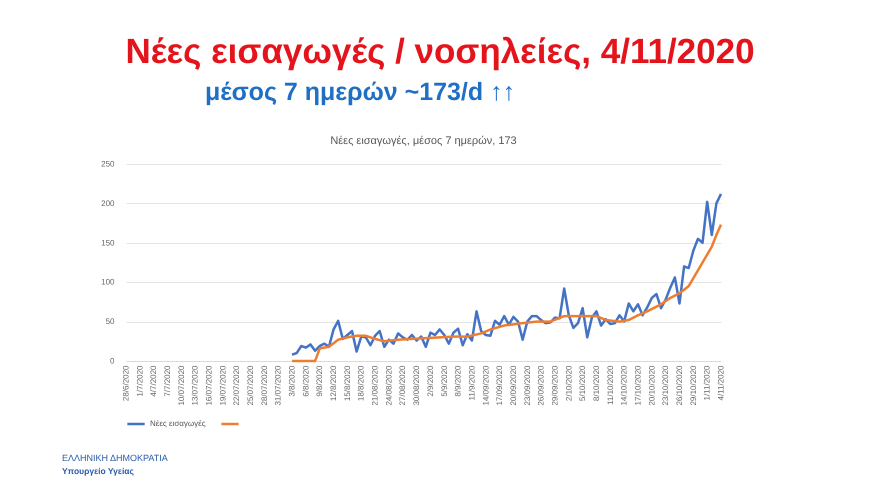  I want to click on x-tick-label: 26/10/2020, so click(679, 385).